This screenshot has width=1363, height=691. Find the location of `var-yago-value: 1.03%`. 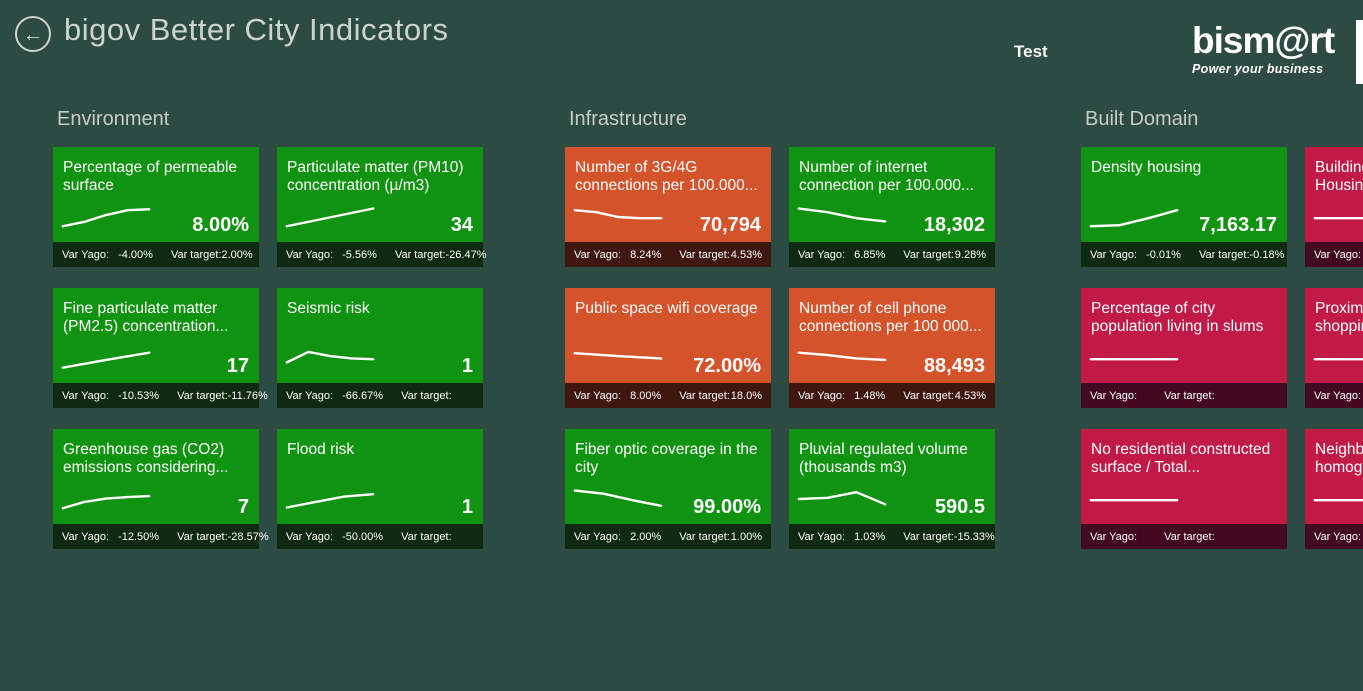

var-yago-value: 1.03% is located at coordinates (870, 536).